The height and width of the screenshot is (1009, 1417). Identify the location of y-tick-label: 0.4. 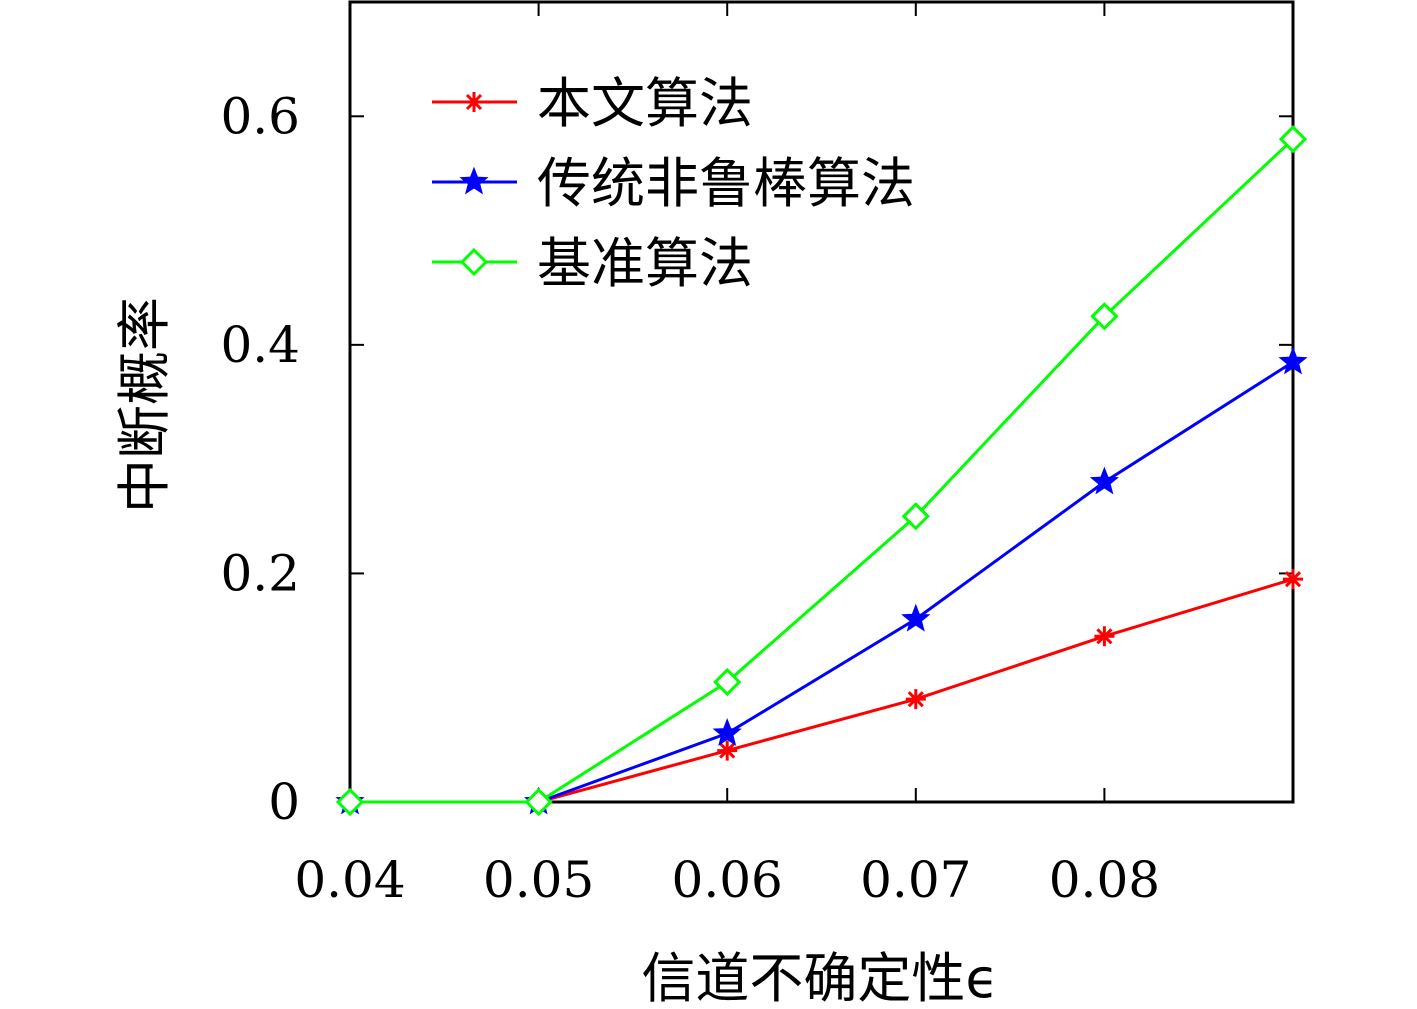
(260, 345).